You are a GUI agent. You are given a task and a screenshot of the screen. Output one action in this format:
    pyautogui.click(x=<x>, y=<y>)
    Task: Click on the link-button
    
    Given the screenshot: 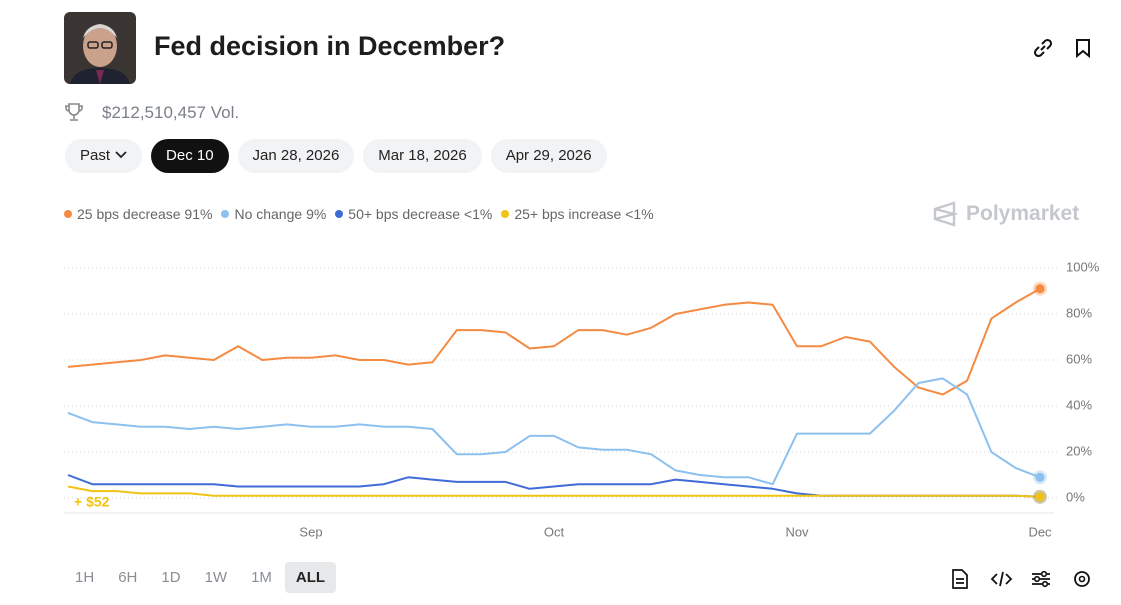 What is the action you would take?
    pyautogui.click(x=1043, y=48)
    